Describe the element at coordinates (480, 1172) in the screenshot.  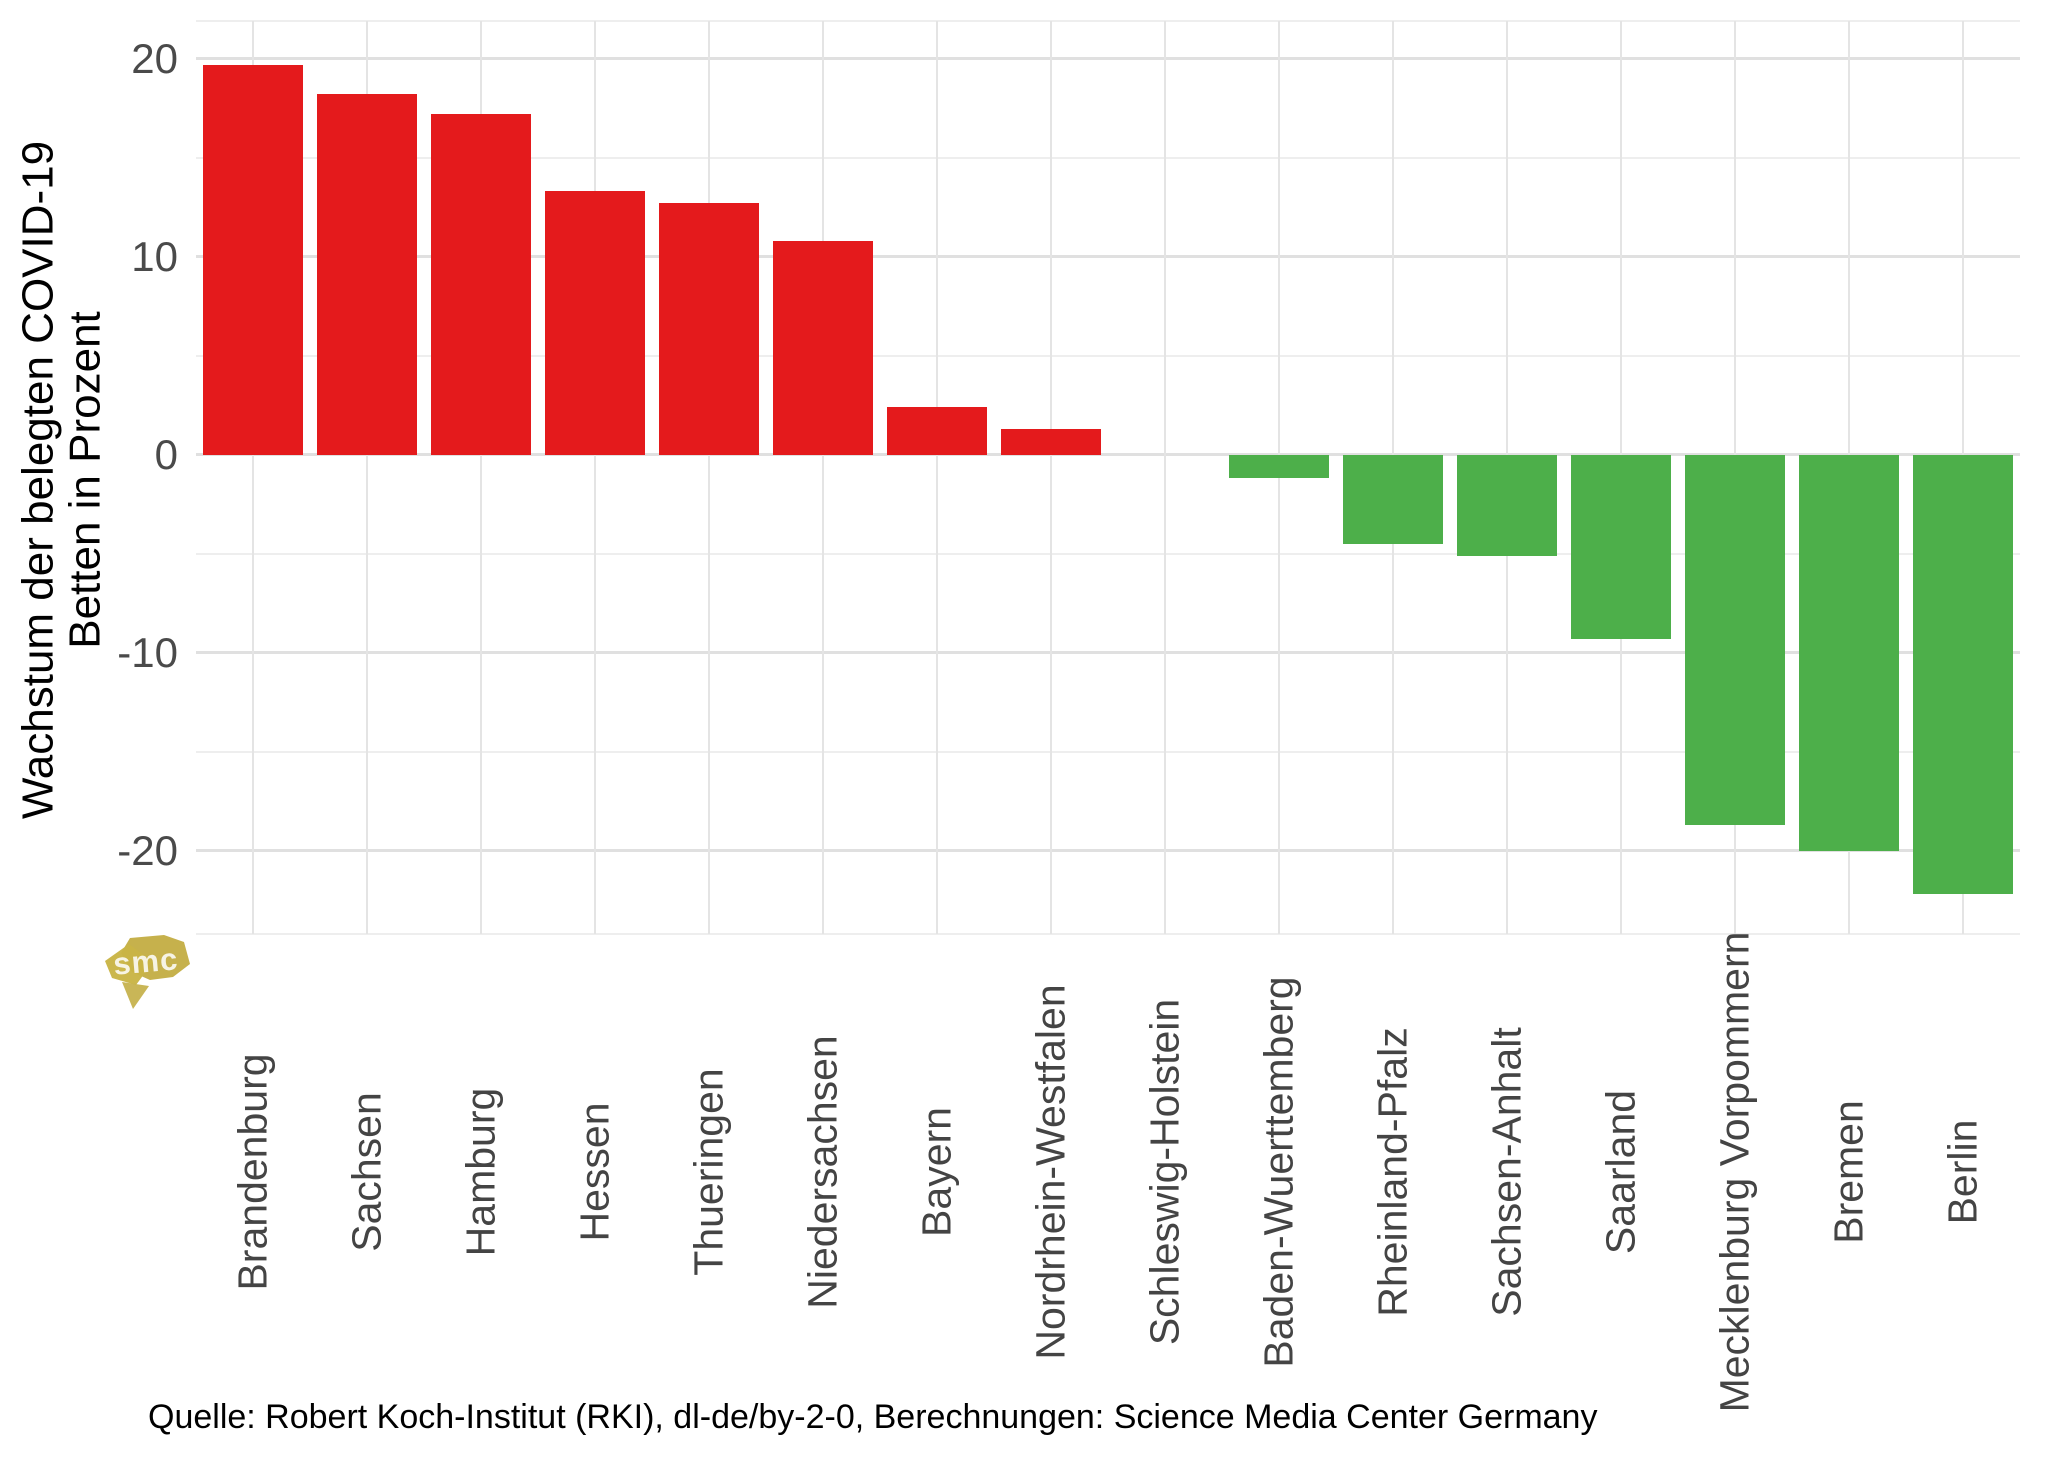
I see `x-category-label: Hamburg` at that location.